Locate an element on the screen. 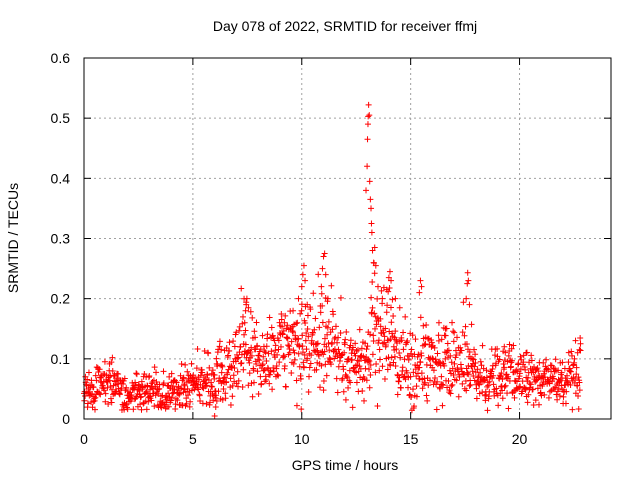 This screenshot has height=480, width=640. y-tick-labels: 0 0.1 0.2 0.3 0.4 0.5 0.6 is located at coordinates (61, 238).